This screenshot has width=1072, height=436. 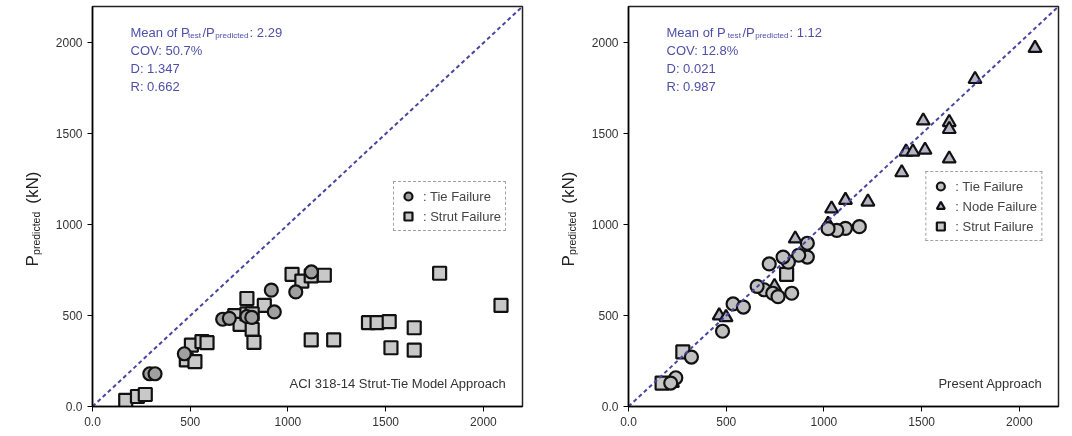 I want to click on annotation: ACI 318-14 Strut-Tie Model Approach, so click(x=397, y=383).